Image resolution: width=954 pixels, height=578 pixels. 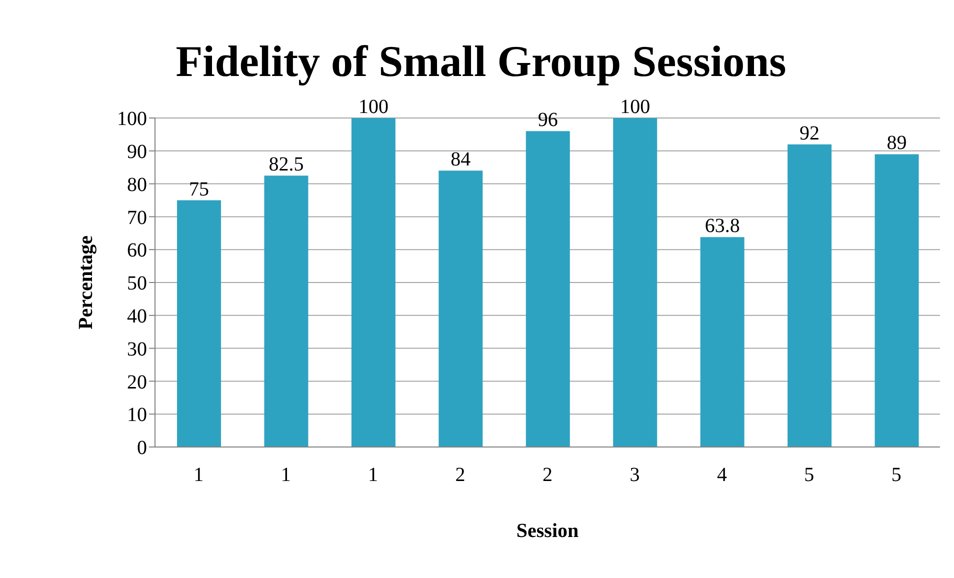 What do you see at coordinates (132, 119) in the screenshot?
I see `y-tick-label: 100` at bounding box center [132, 119].